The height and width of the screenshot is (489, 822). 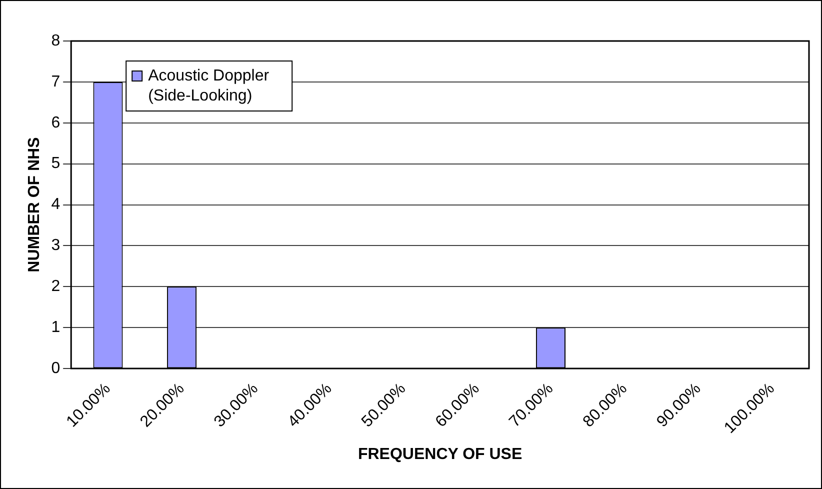 I want to click on y-tick-label: 5, so click(x=55, y=163).